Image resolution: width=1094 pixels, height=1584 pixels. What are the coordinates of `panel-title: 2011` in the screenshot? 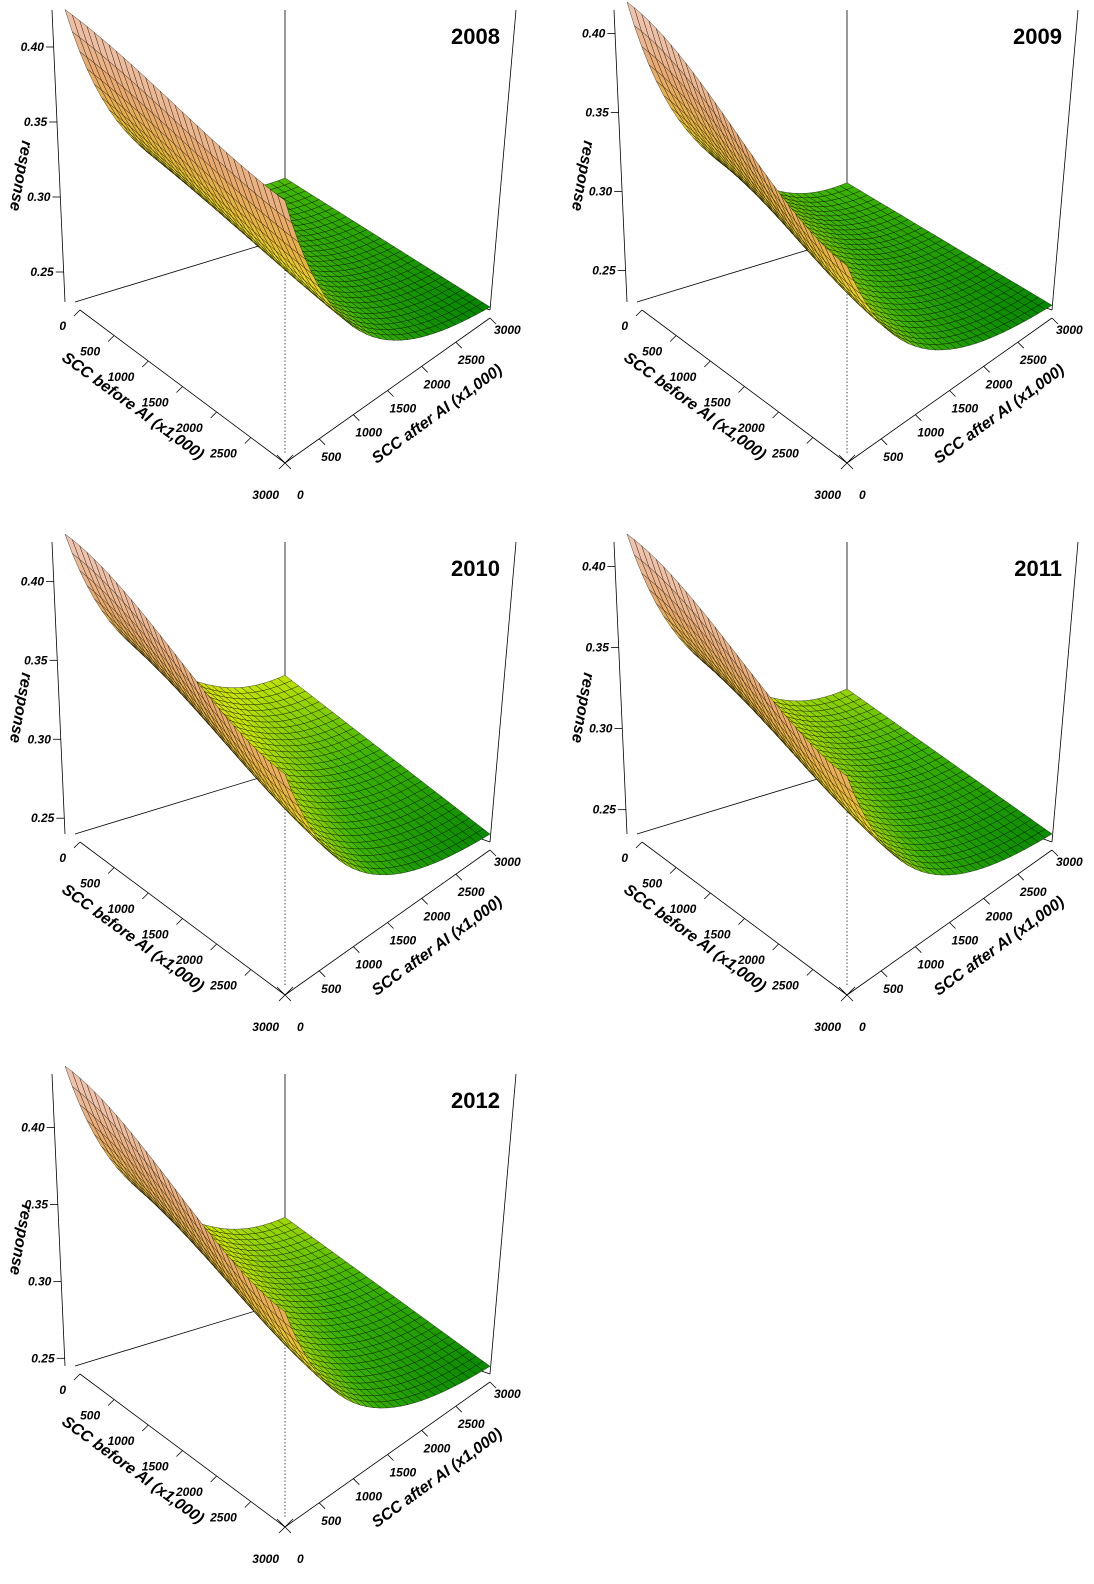 It's located at (1038, 568).